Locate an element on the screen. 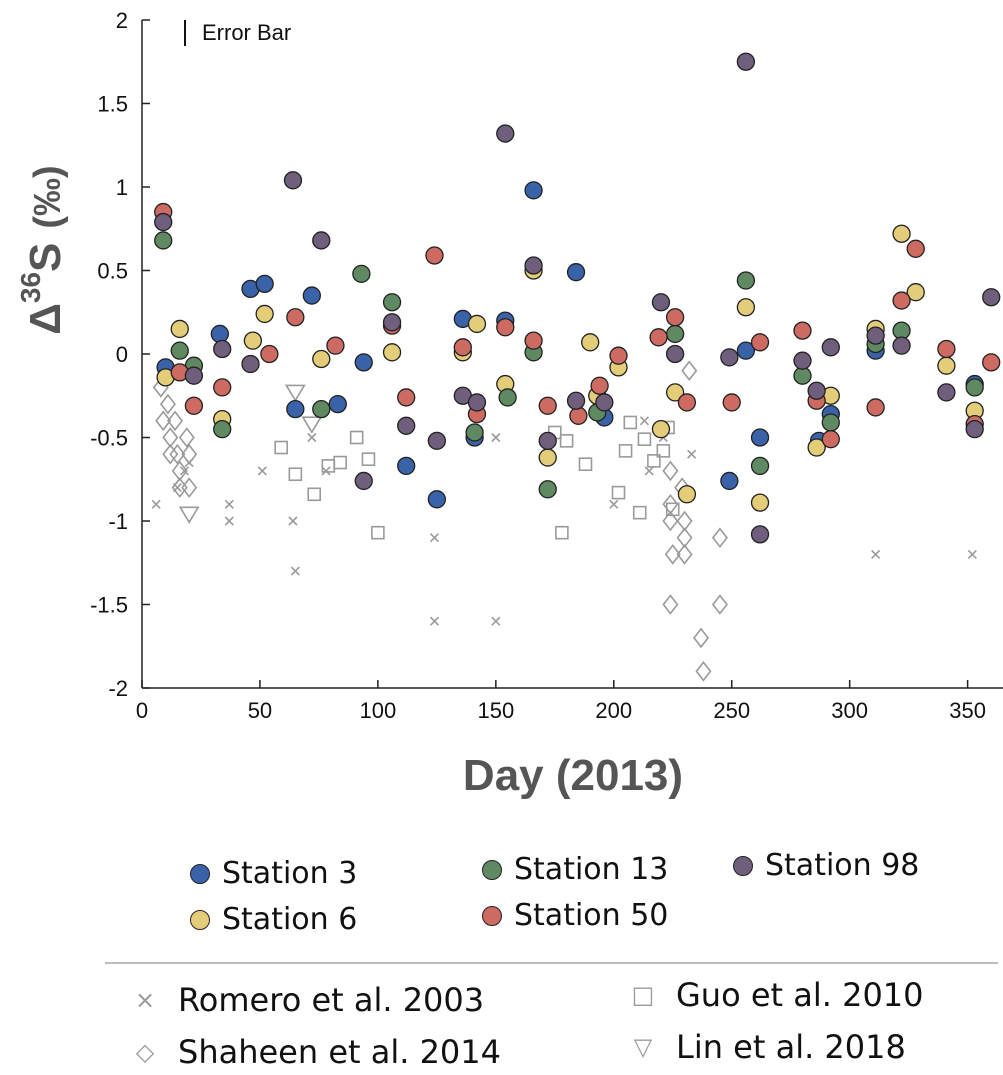 This screenshot has height=1075, width=1003. y-axis-label: Δ36S (‰) is located at coordinates (42, 249).